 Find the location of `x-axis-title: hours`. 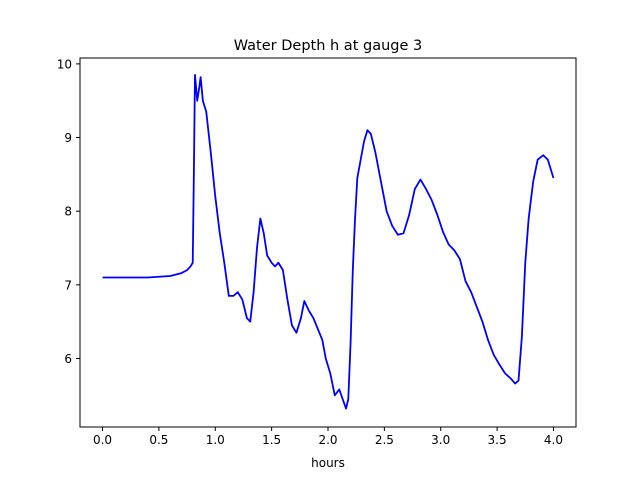

x-axis-title: hours is located at coordinates (328, 463).